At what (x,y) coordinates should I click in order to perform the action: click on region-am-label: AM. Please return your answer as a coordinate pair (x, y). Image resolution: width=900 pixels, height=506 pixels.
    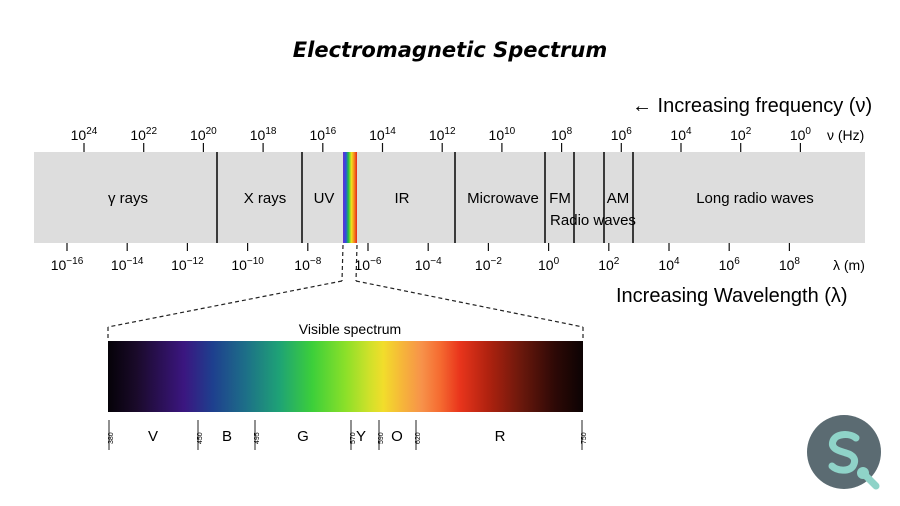
    Looking at the image, I should click on (618, 198).